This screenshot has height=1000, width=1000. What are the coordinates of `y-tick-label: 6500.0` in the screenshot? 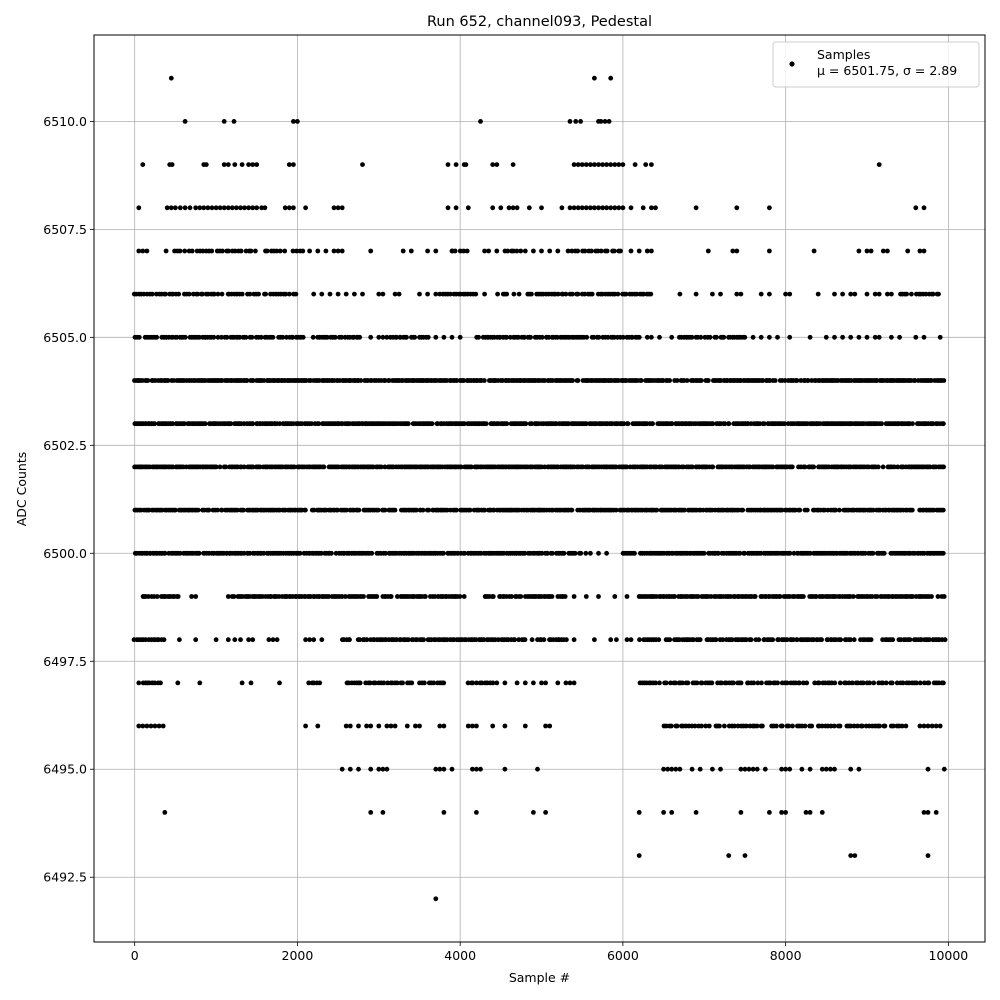 It's located at (65, 553).